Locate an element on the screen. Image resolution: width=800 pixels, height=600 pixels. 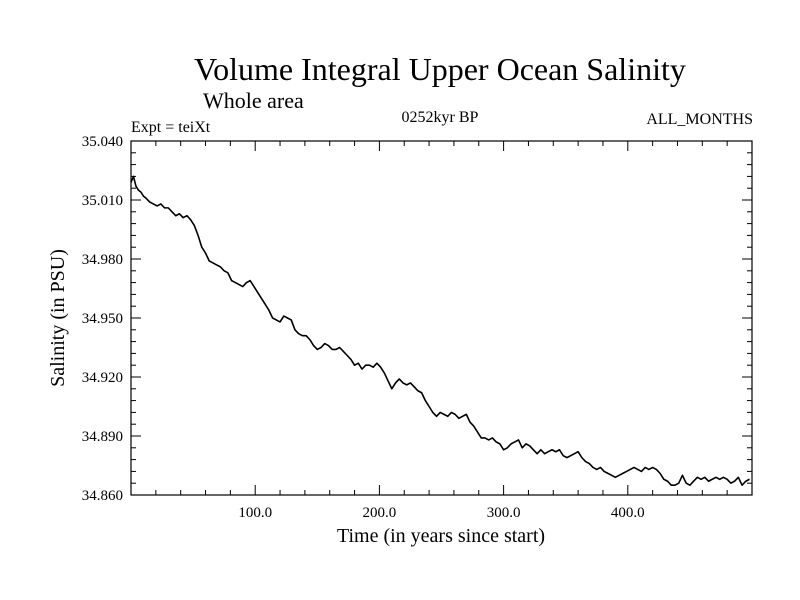
y-tick-label: 34.890 is located at coordinates (102, 437).